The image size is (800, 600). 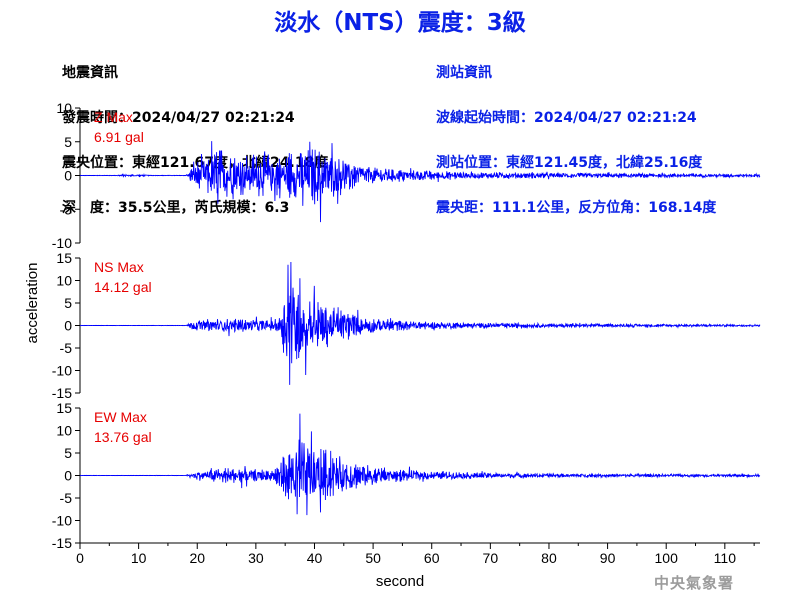 I want to click on x-tick-label: 110, so click(x=725, y=558).